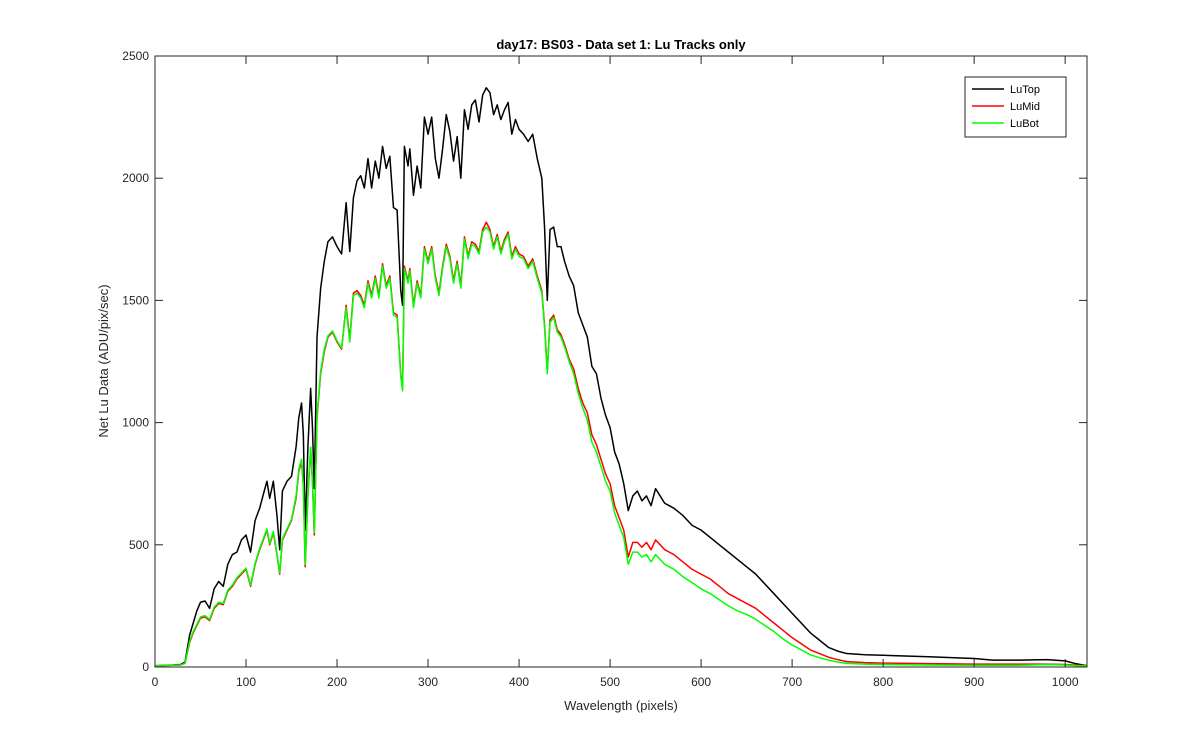 The height and width of the screenshot is (750, 1200). What do you see at coordinates (1024, 124) in the screenshot?
I see `legend-label-lubot: LuBot` at bounding box center [1024, 124].